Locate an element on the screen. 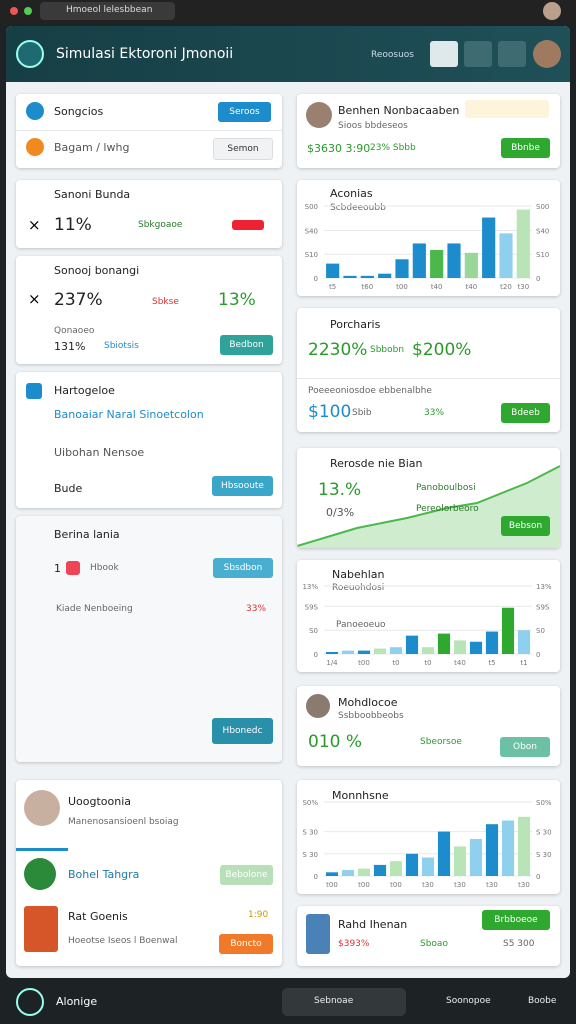 This screenshot has width=576, height=1024. tab: Soonopoe is located at coordinates (468, 1001).